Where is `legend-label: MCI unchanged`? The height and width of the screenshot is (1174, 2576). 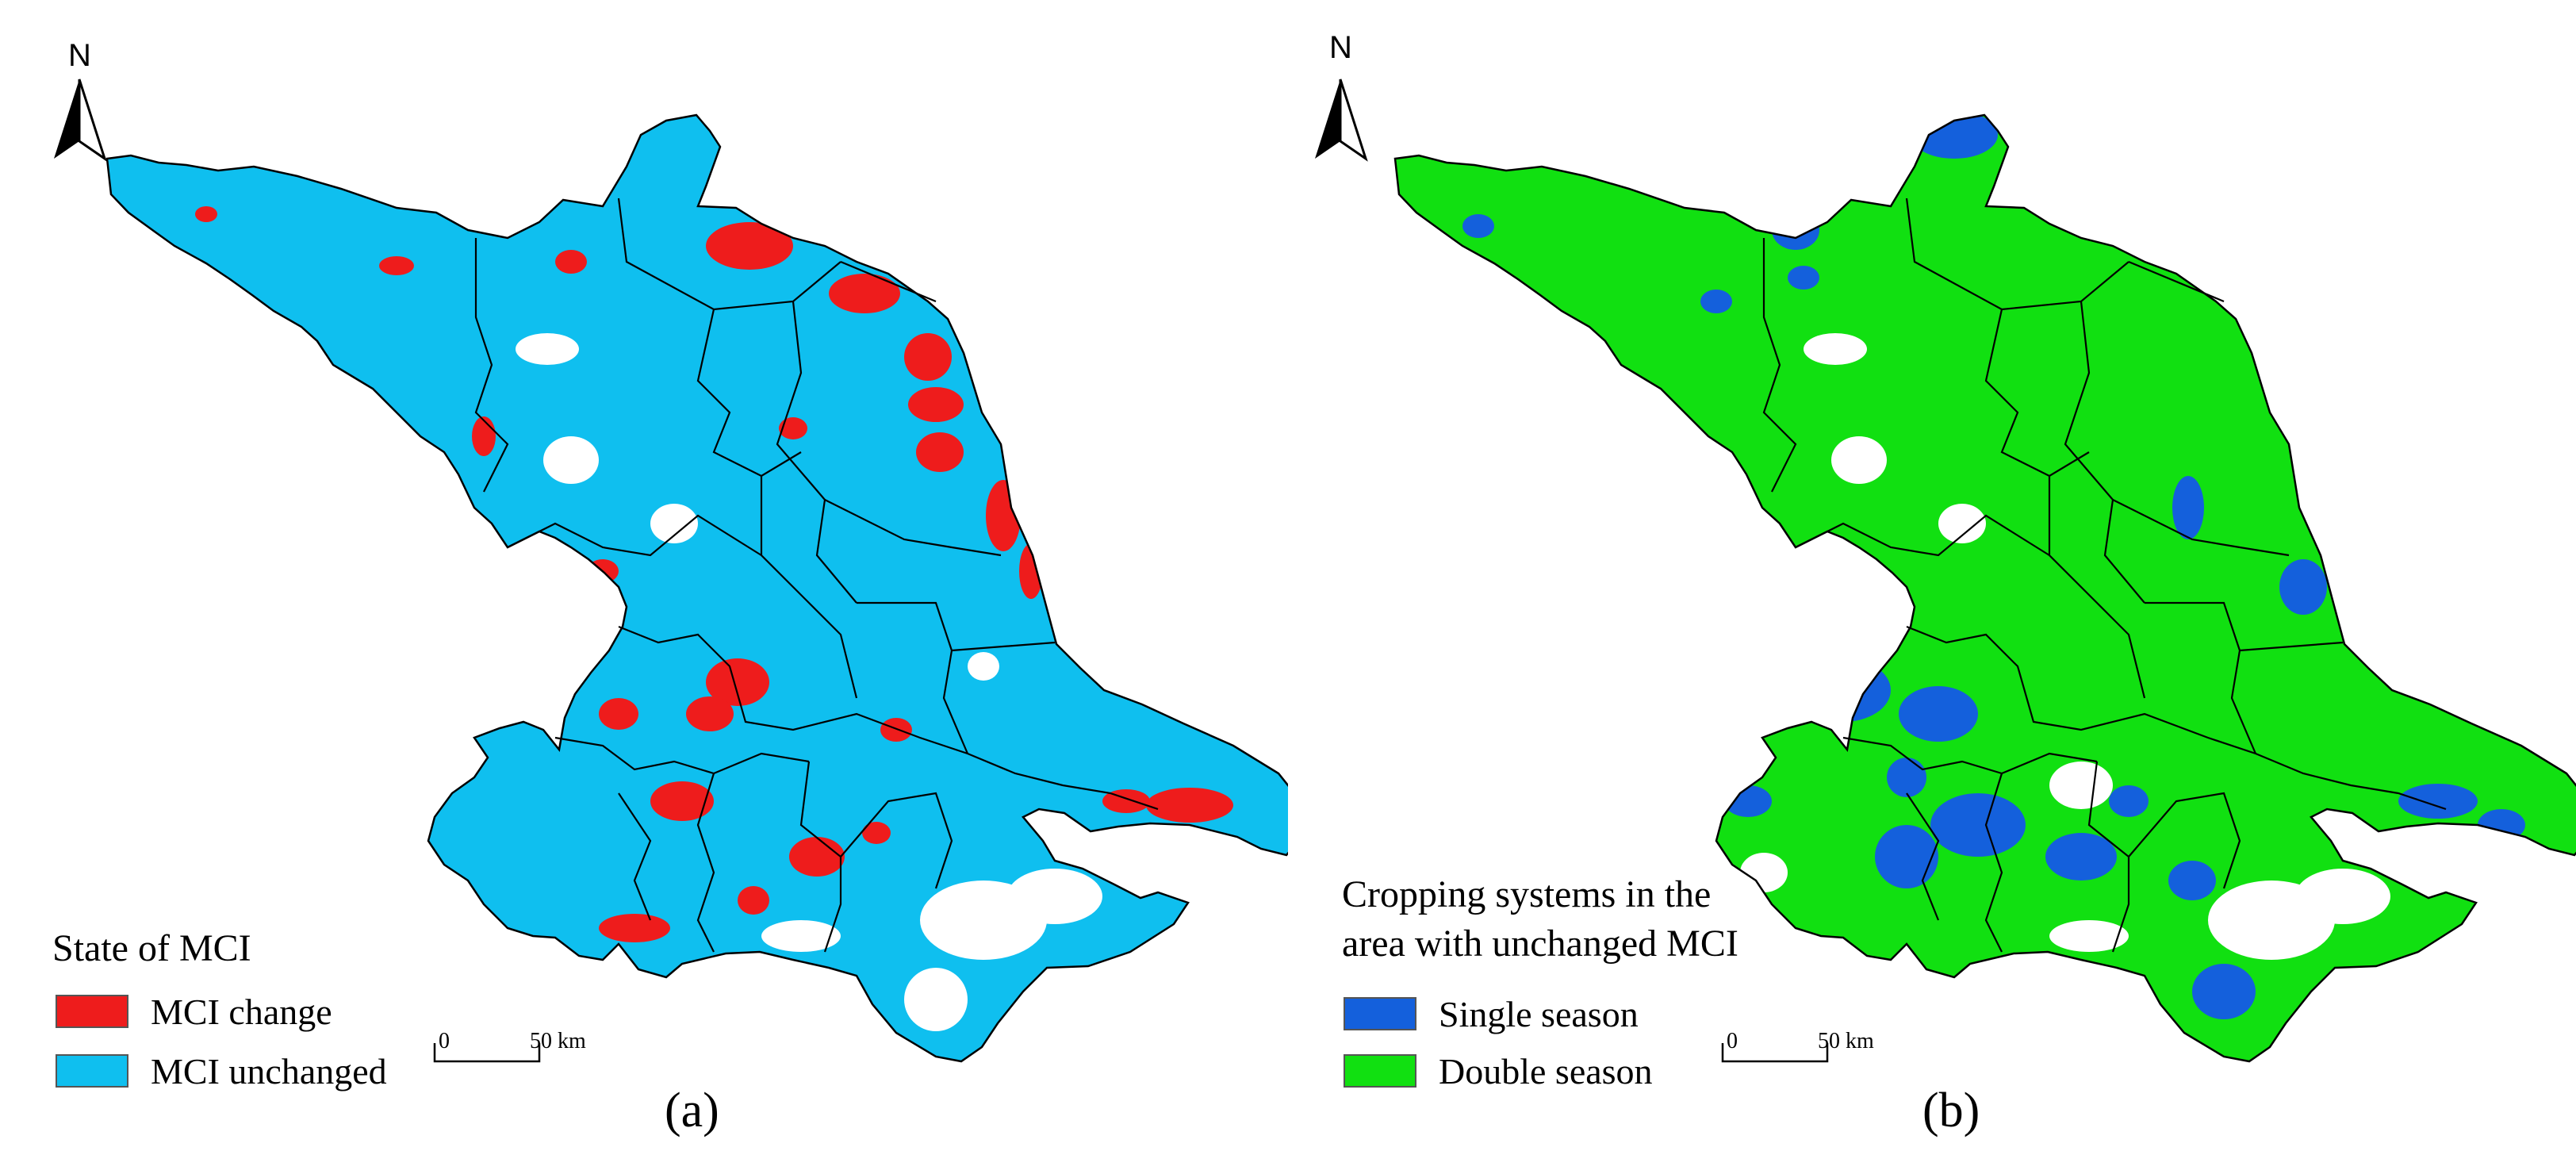 legend-label: MCI unchanged is located at coordinates (269, 1071).